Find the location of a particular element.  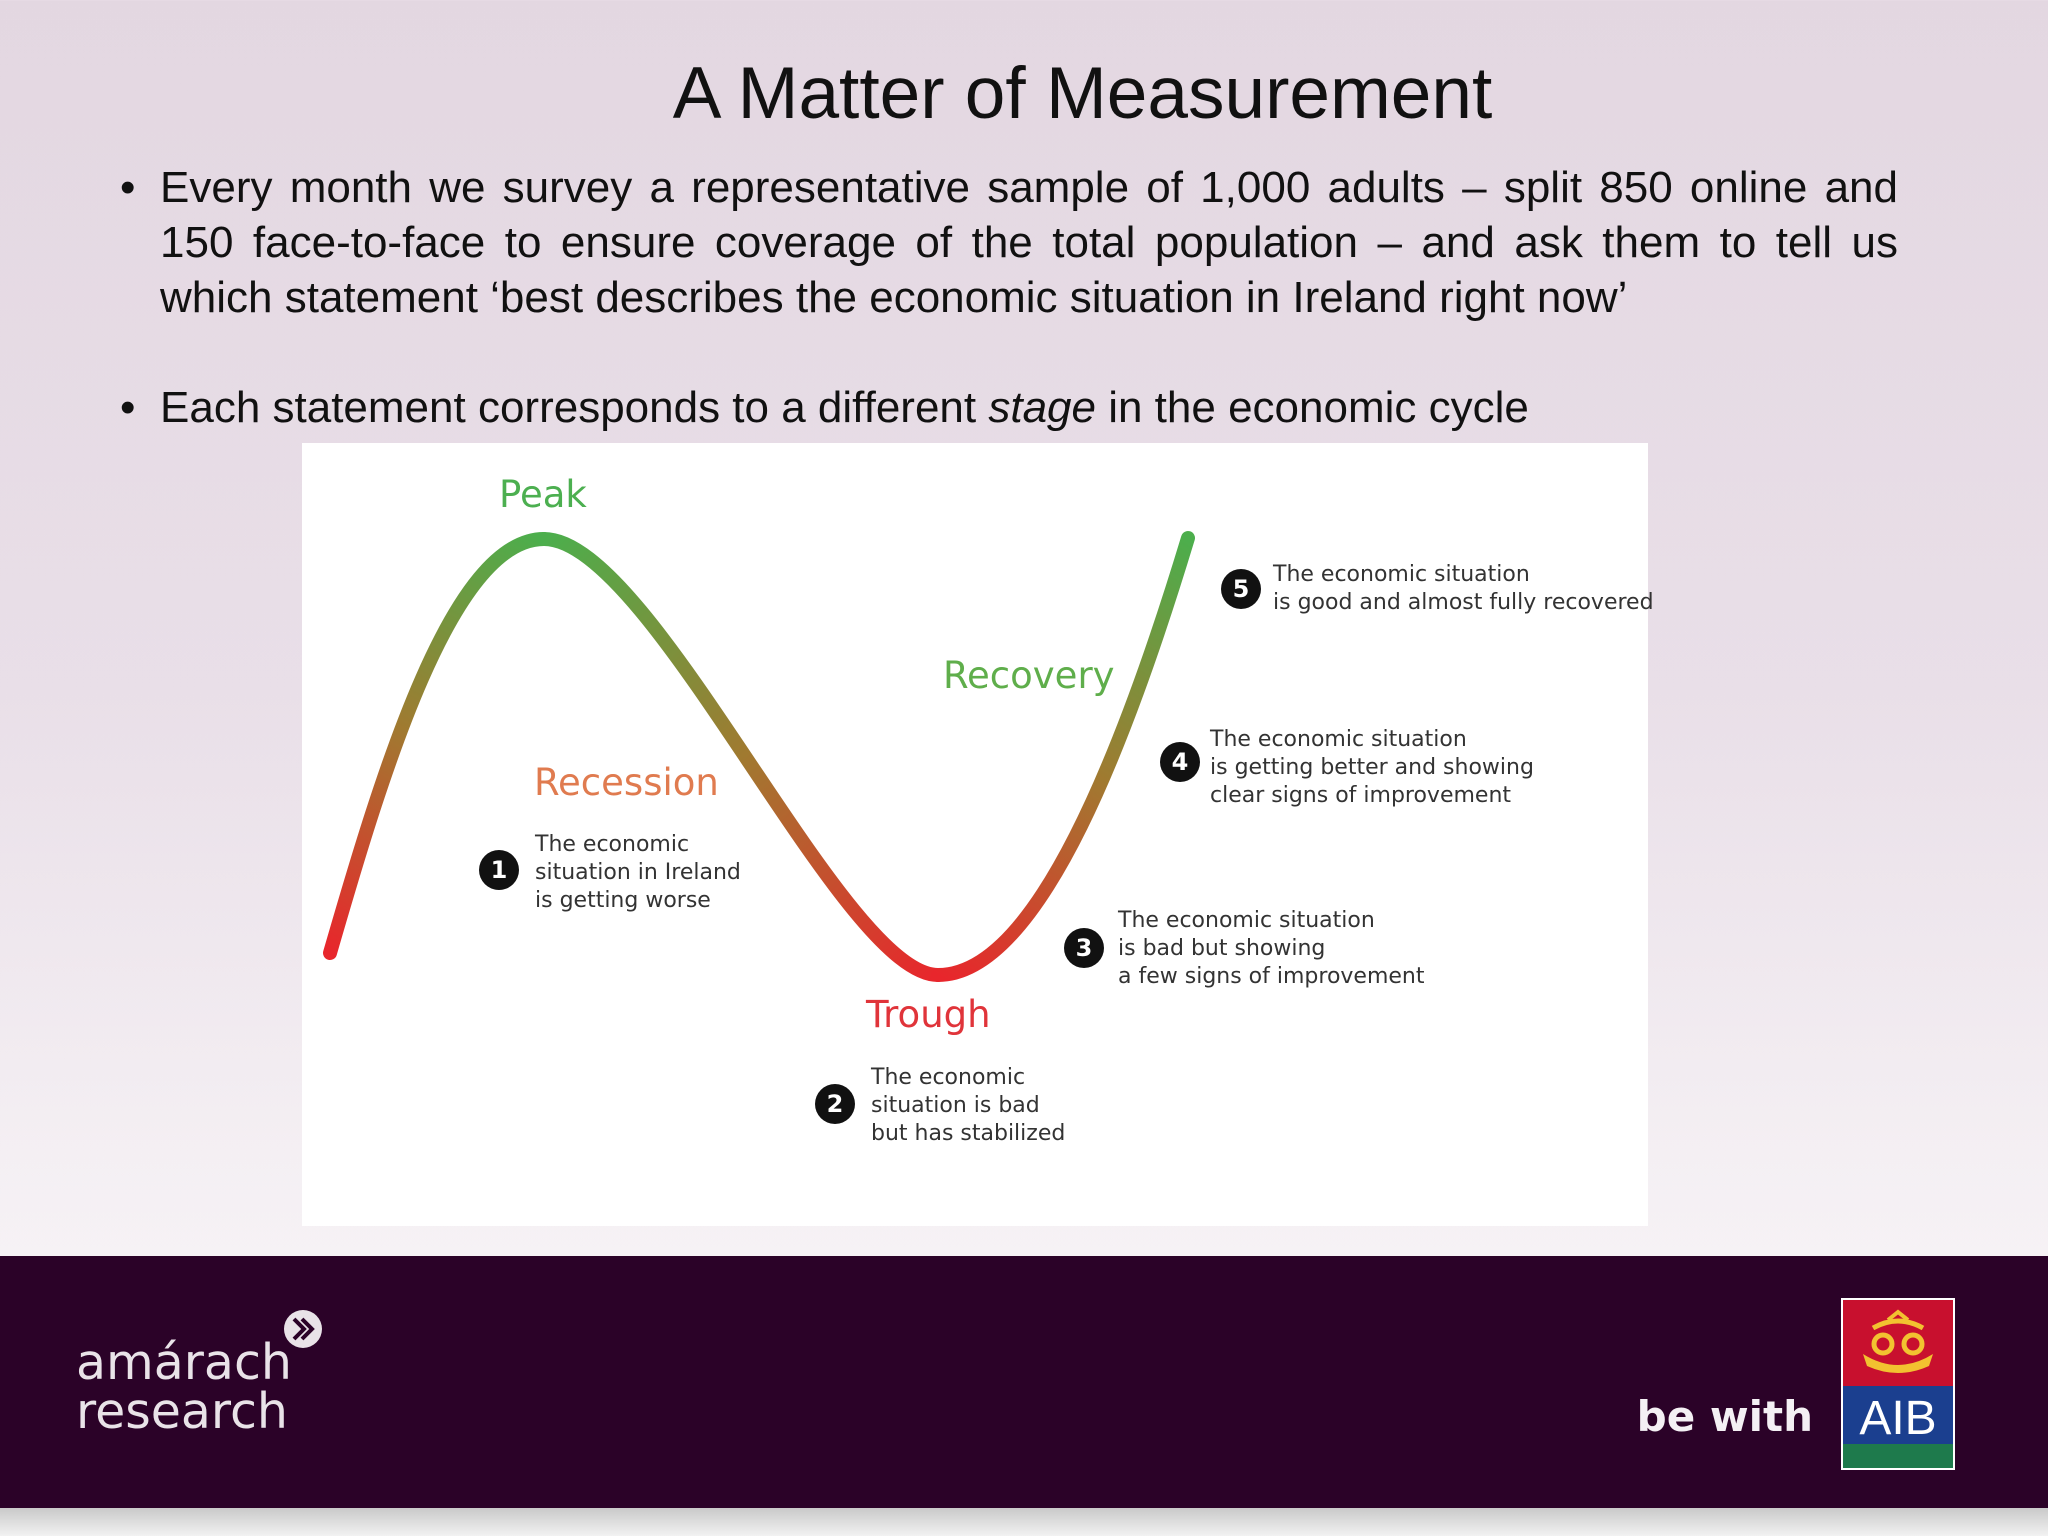

slide-title: A Matter of Measurement is located at coordinates (1082, 93).